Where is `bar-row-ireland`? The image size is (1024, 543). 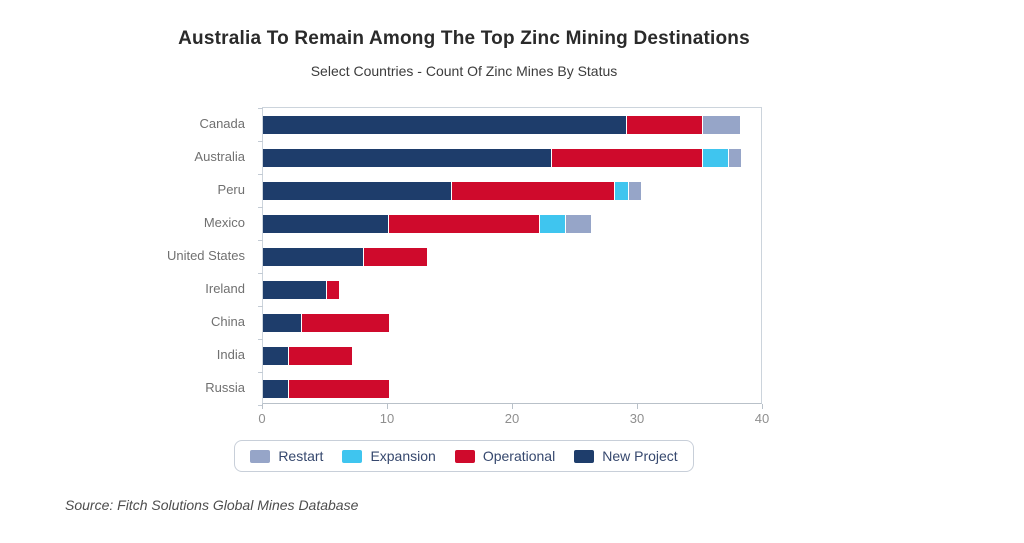
bar-row-ireland is located at coordinates (512, 289).